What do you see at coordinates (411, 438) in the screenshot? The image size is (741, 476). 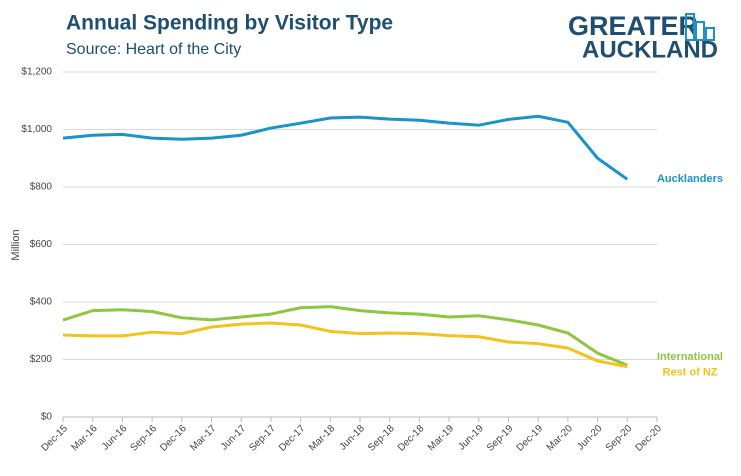 I see `x-tick-label: Dec-18` at bounding box center [411, 438].